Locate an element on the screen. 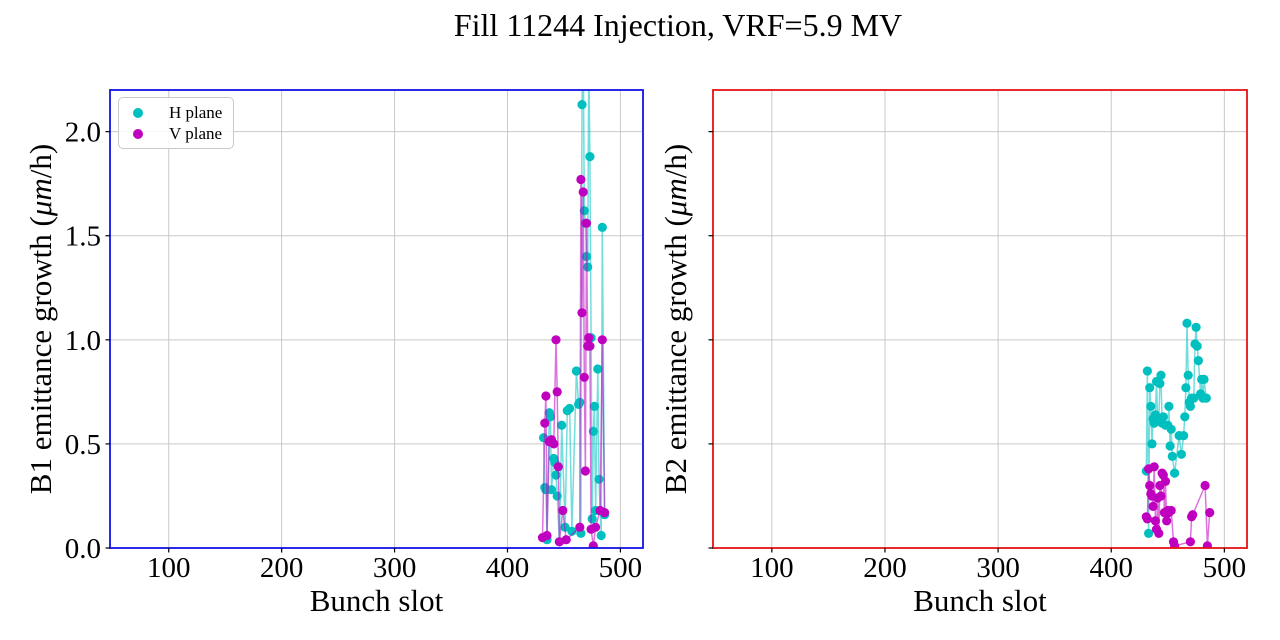 This screenshot has height=640, width=1280. legend-item-h-plane: H plane is located at coordinates (176, 112).